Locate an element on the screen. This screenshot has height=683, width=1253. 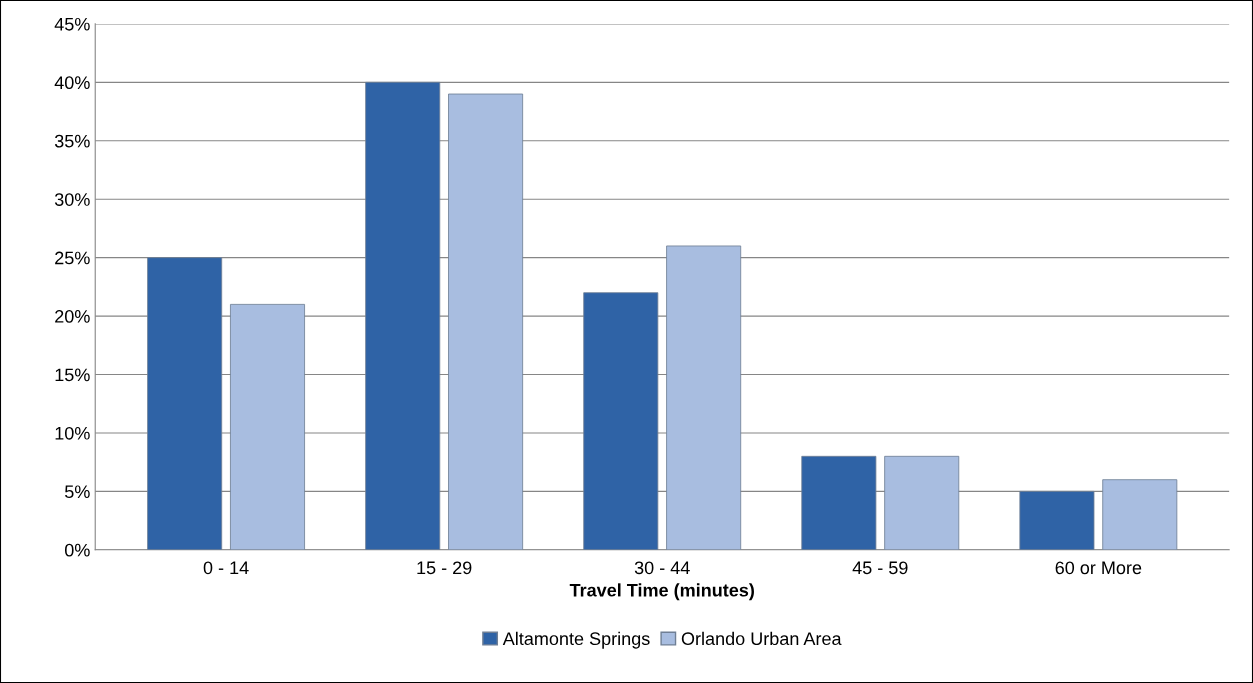
x-tick-label: 60 or More is located at coordinates (1098, 568).